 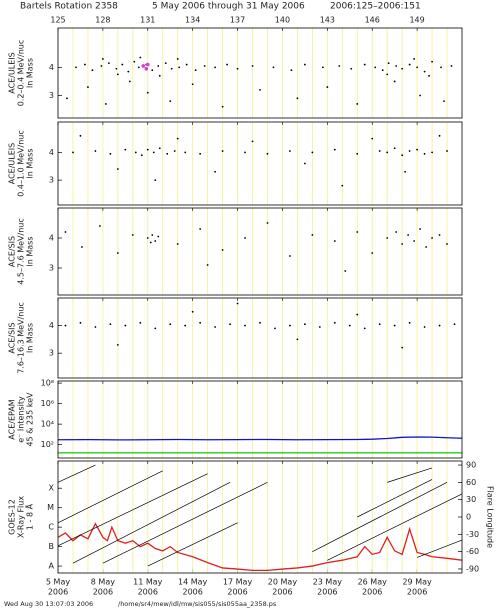 What do you see at coordinates (50, 507) in the screenshot?
I see `y-tick-label: M` at bounding box center [50, 507].